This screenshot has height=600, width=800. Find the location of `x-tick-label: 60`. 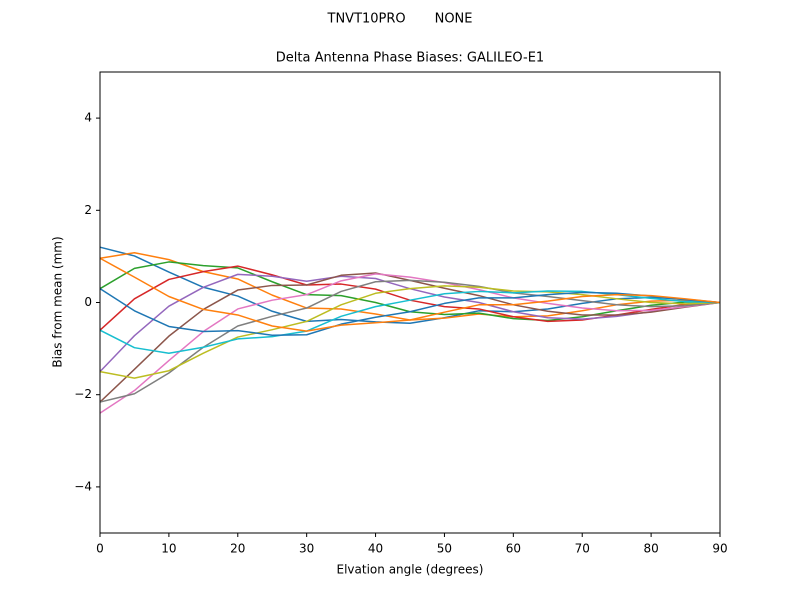

x-tick-label: 60 is located at coordinates (513, 549).